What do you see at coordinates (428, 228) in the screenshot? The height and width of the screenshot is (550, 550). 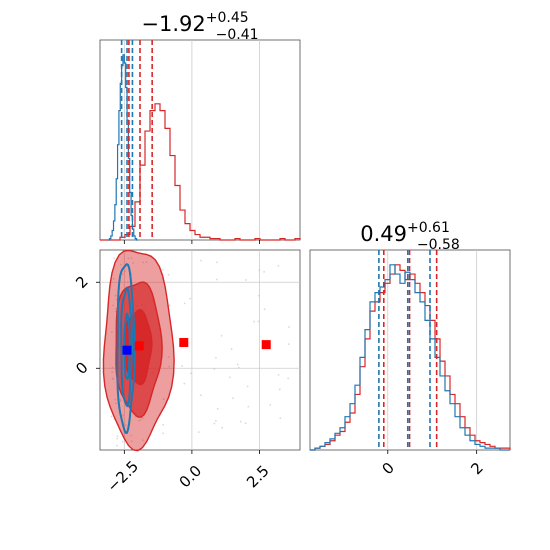 I see `hist-panel-param-2-title-sup: +0.61` at bounding box center [428, 228].